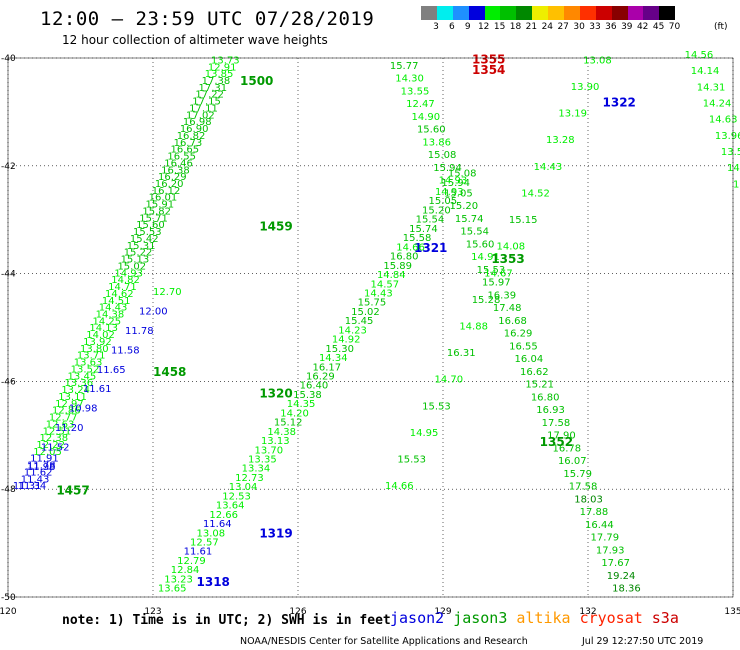  I want to click on wave-height-value: 15.05, so click(458, 193).